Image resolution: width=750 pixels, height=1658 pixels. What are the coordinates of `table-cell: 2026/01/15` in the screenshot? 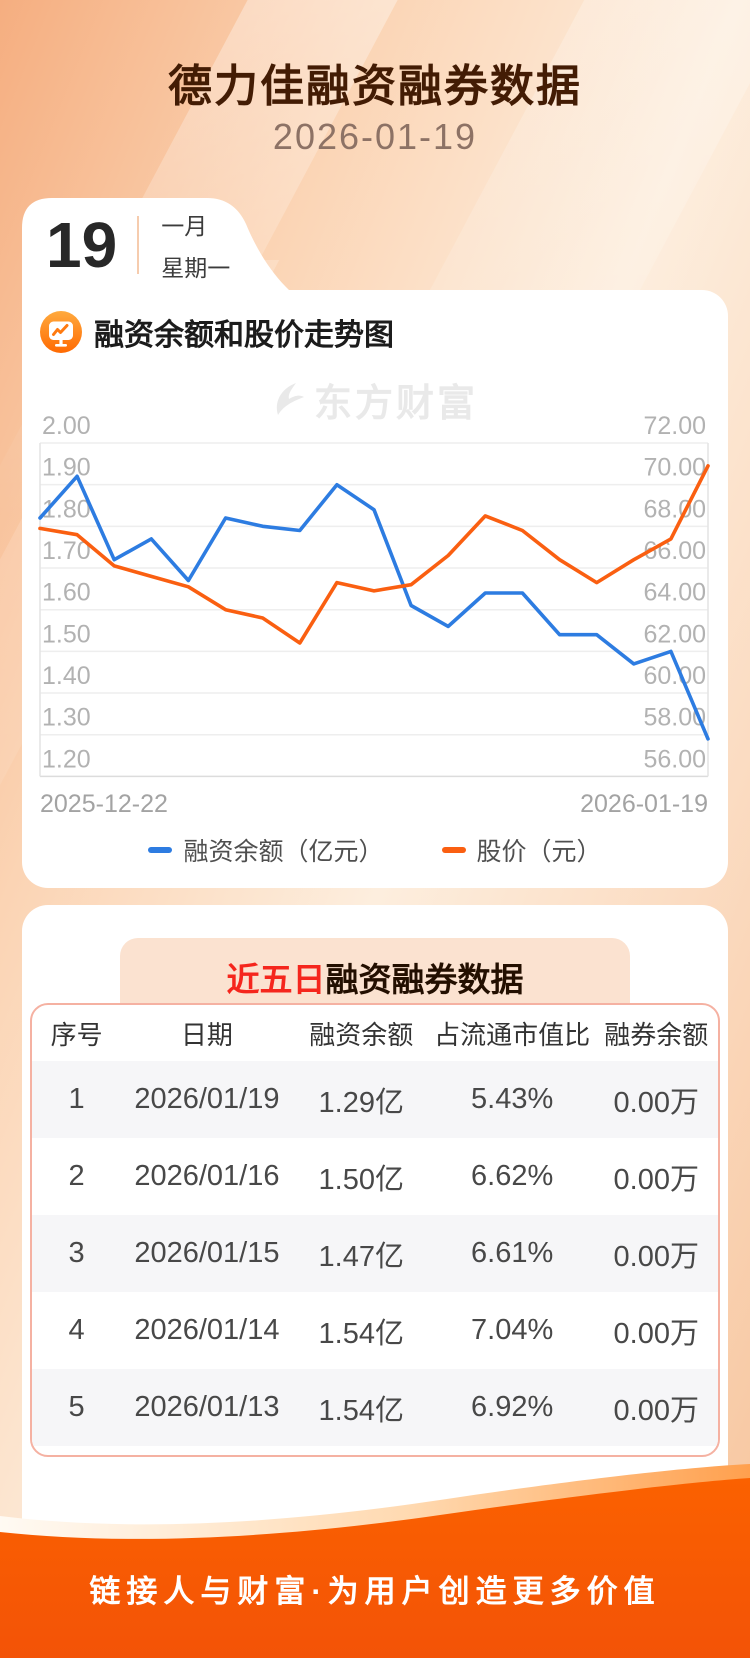 It's located at (207, 1253).